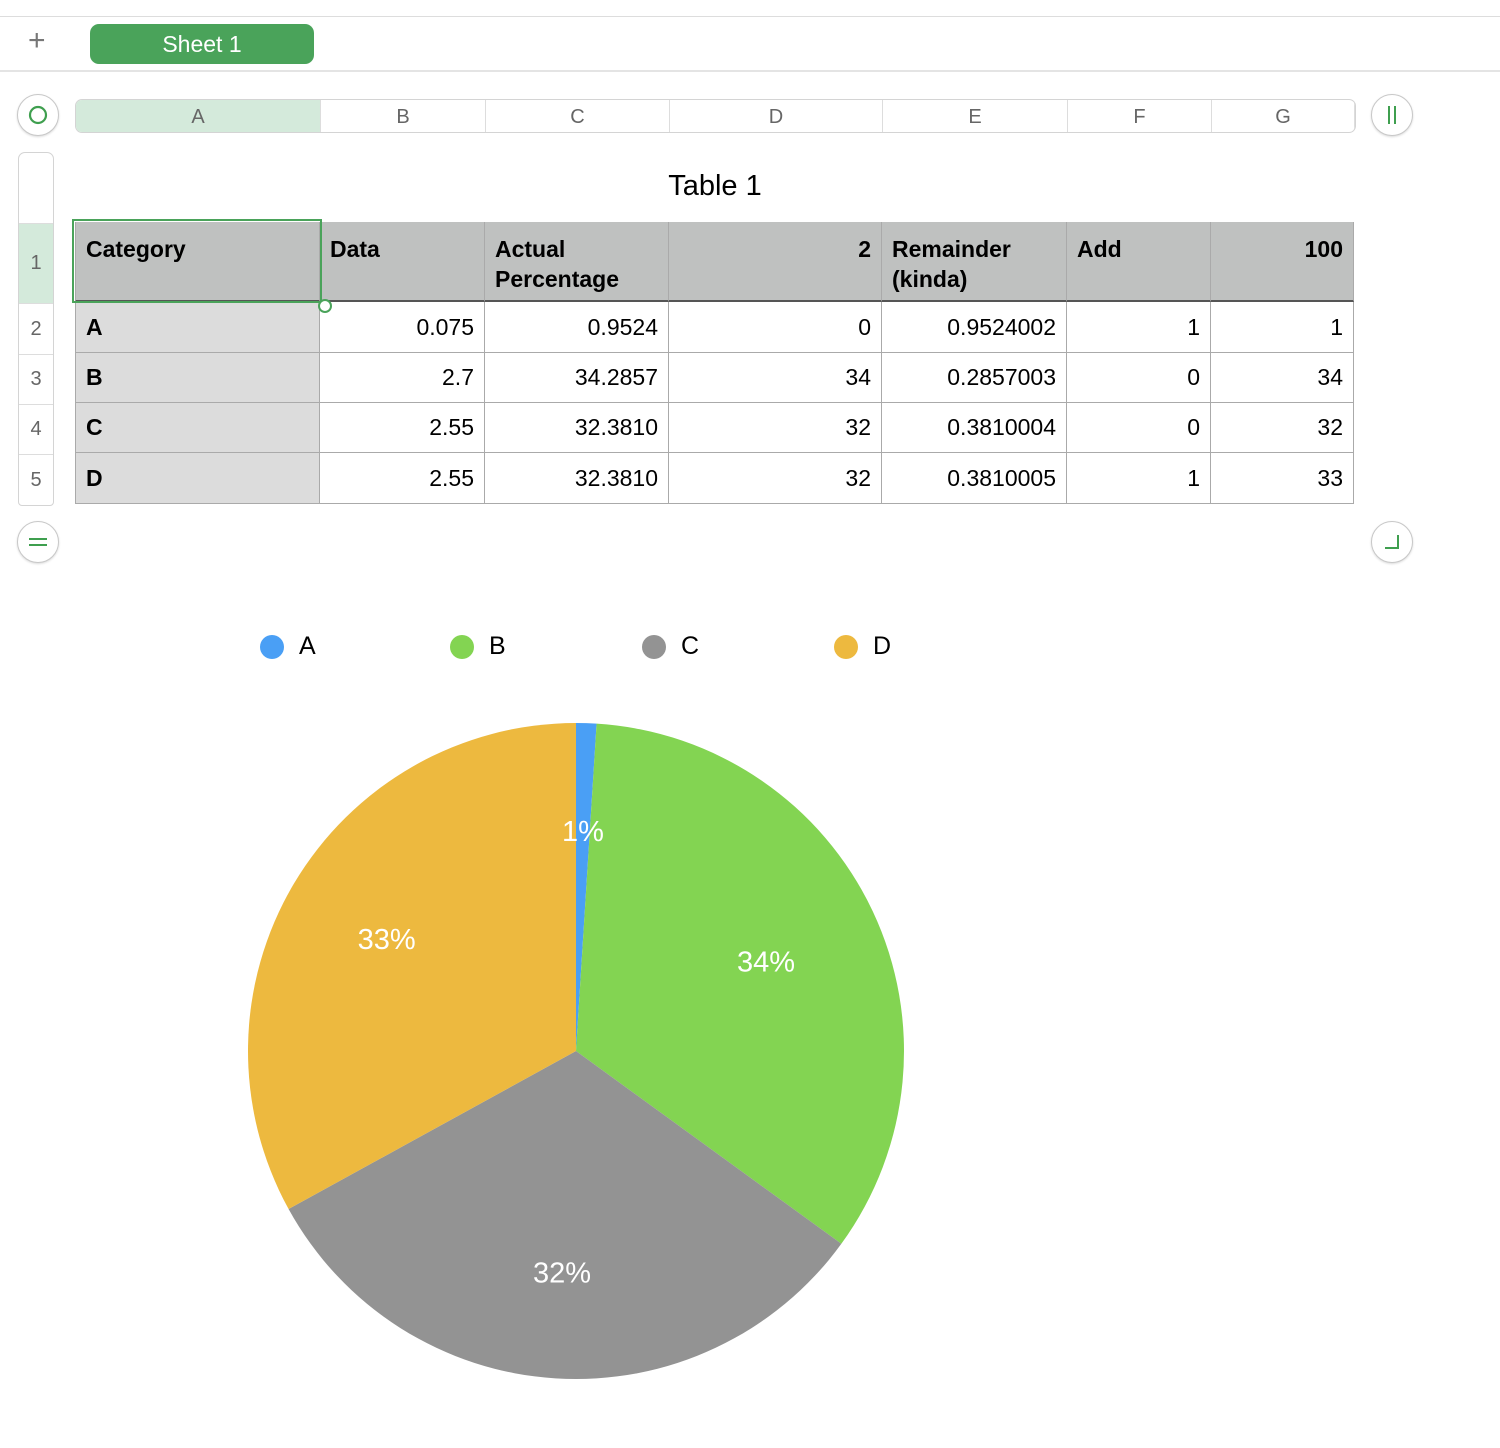 Image resolution: width=1500 pixels, height=1448 pixels. I want to click on add-sheet-button: +, so click(37, 40).